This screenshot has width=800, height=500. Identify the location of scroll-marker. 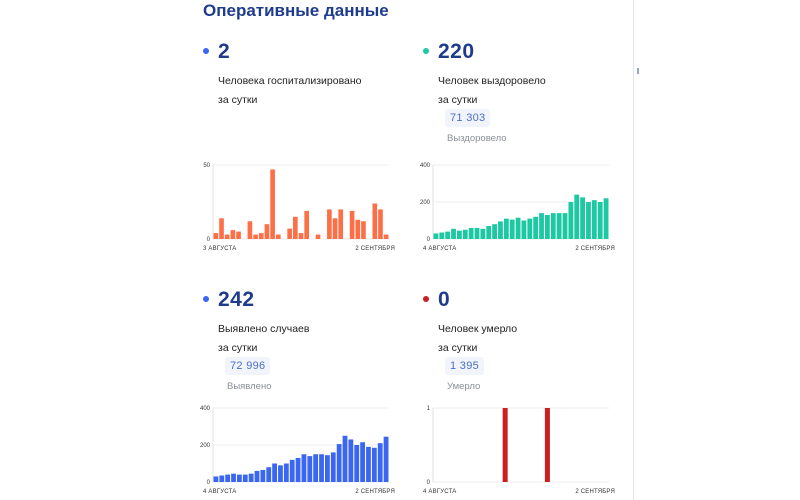
(638, 71).